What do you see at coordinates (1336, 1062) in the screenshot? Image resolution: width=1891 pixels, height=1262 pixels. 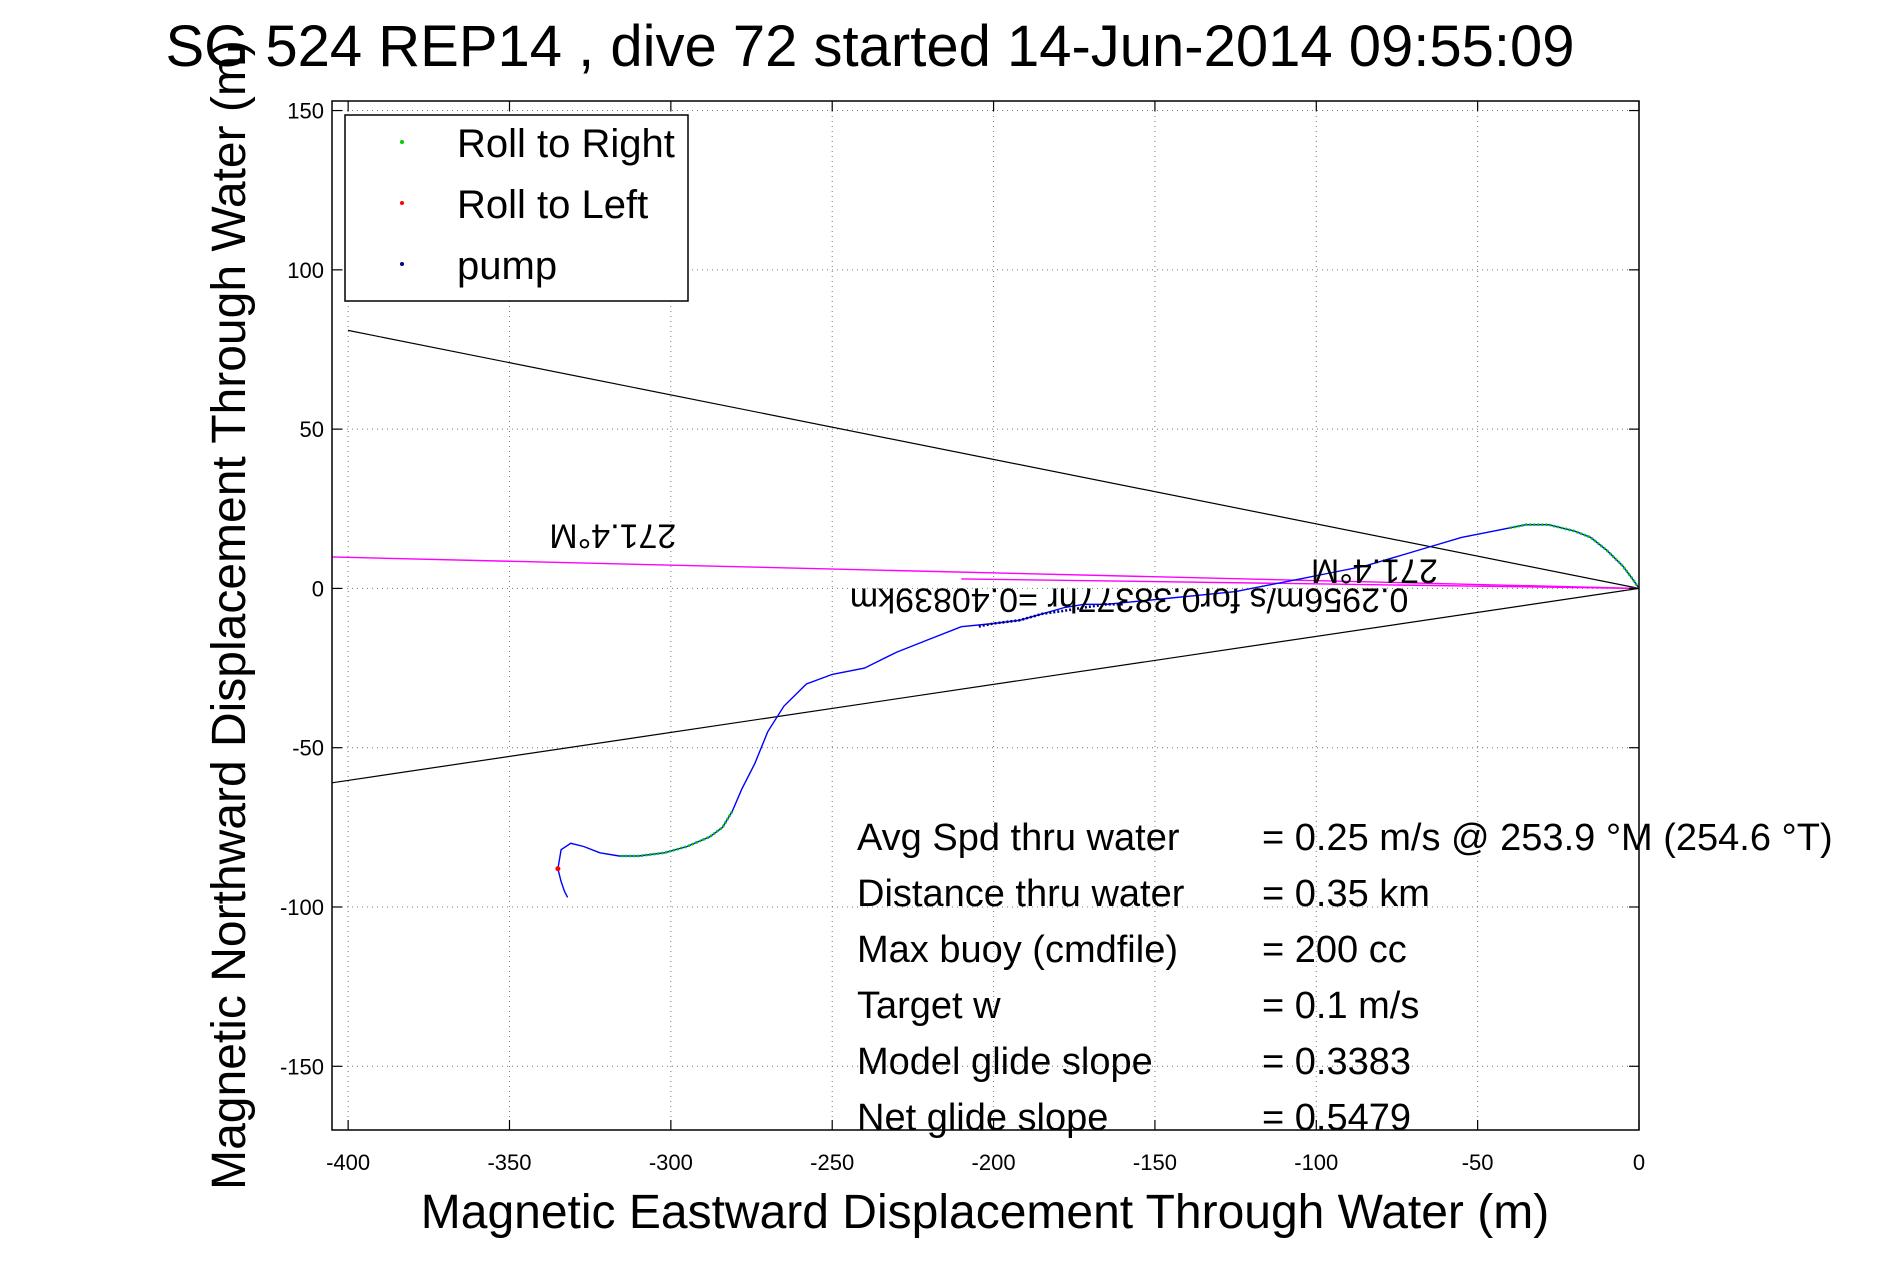 I see `stats-value: = 0.3383` at bounding box center [1336, 1062].